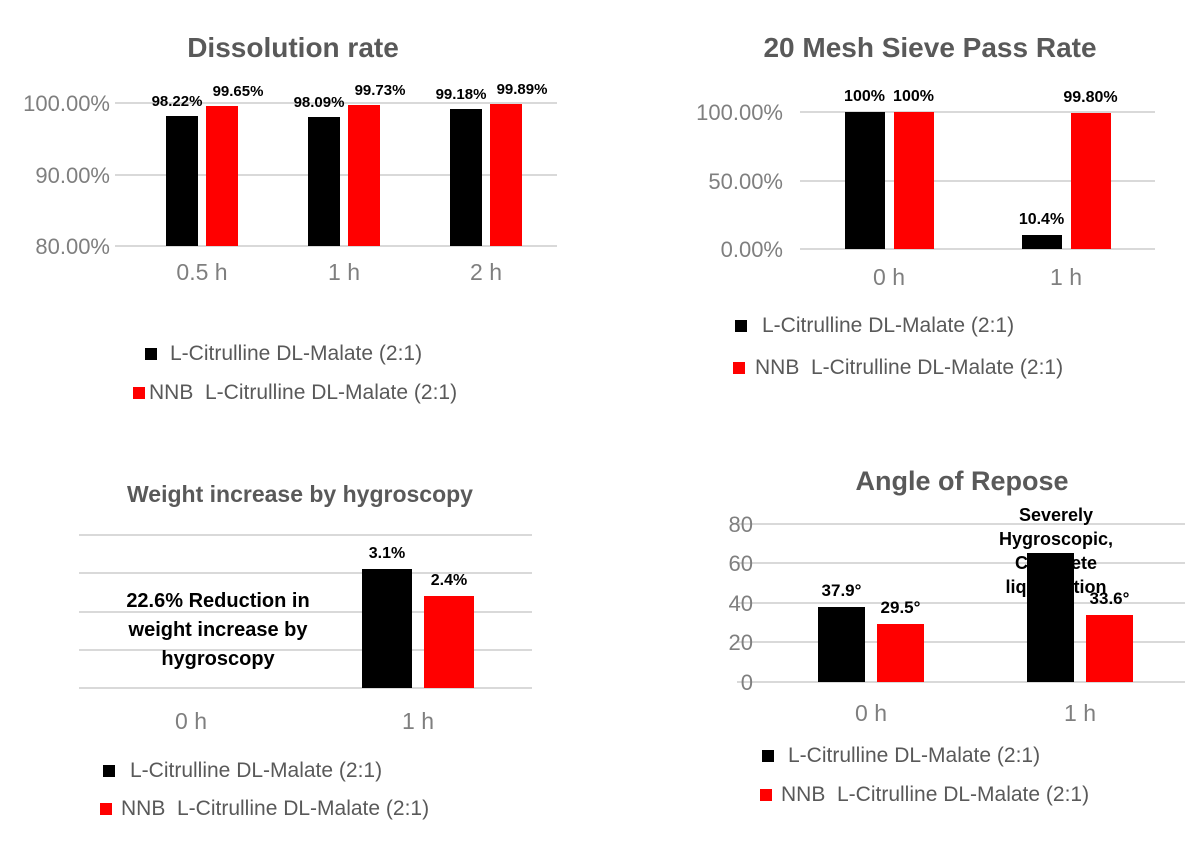 The height and width of the screenshot is (845, 1200). Describe the element at coordinates (1041, 241) in the screenshot. I see `bar-mesh-sieve-pass-rate-1h-s1` at that location.